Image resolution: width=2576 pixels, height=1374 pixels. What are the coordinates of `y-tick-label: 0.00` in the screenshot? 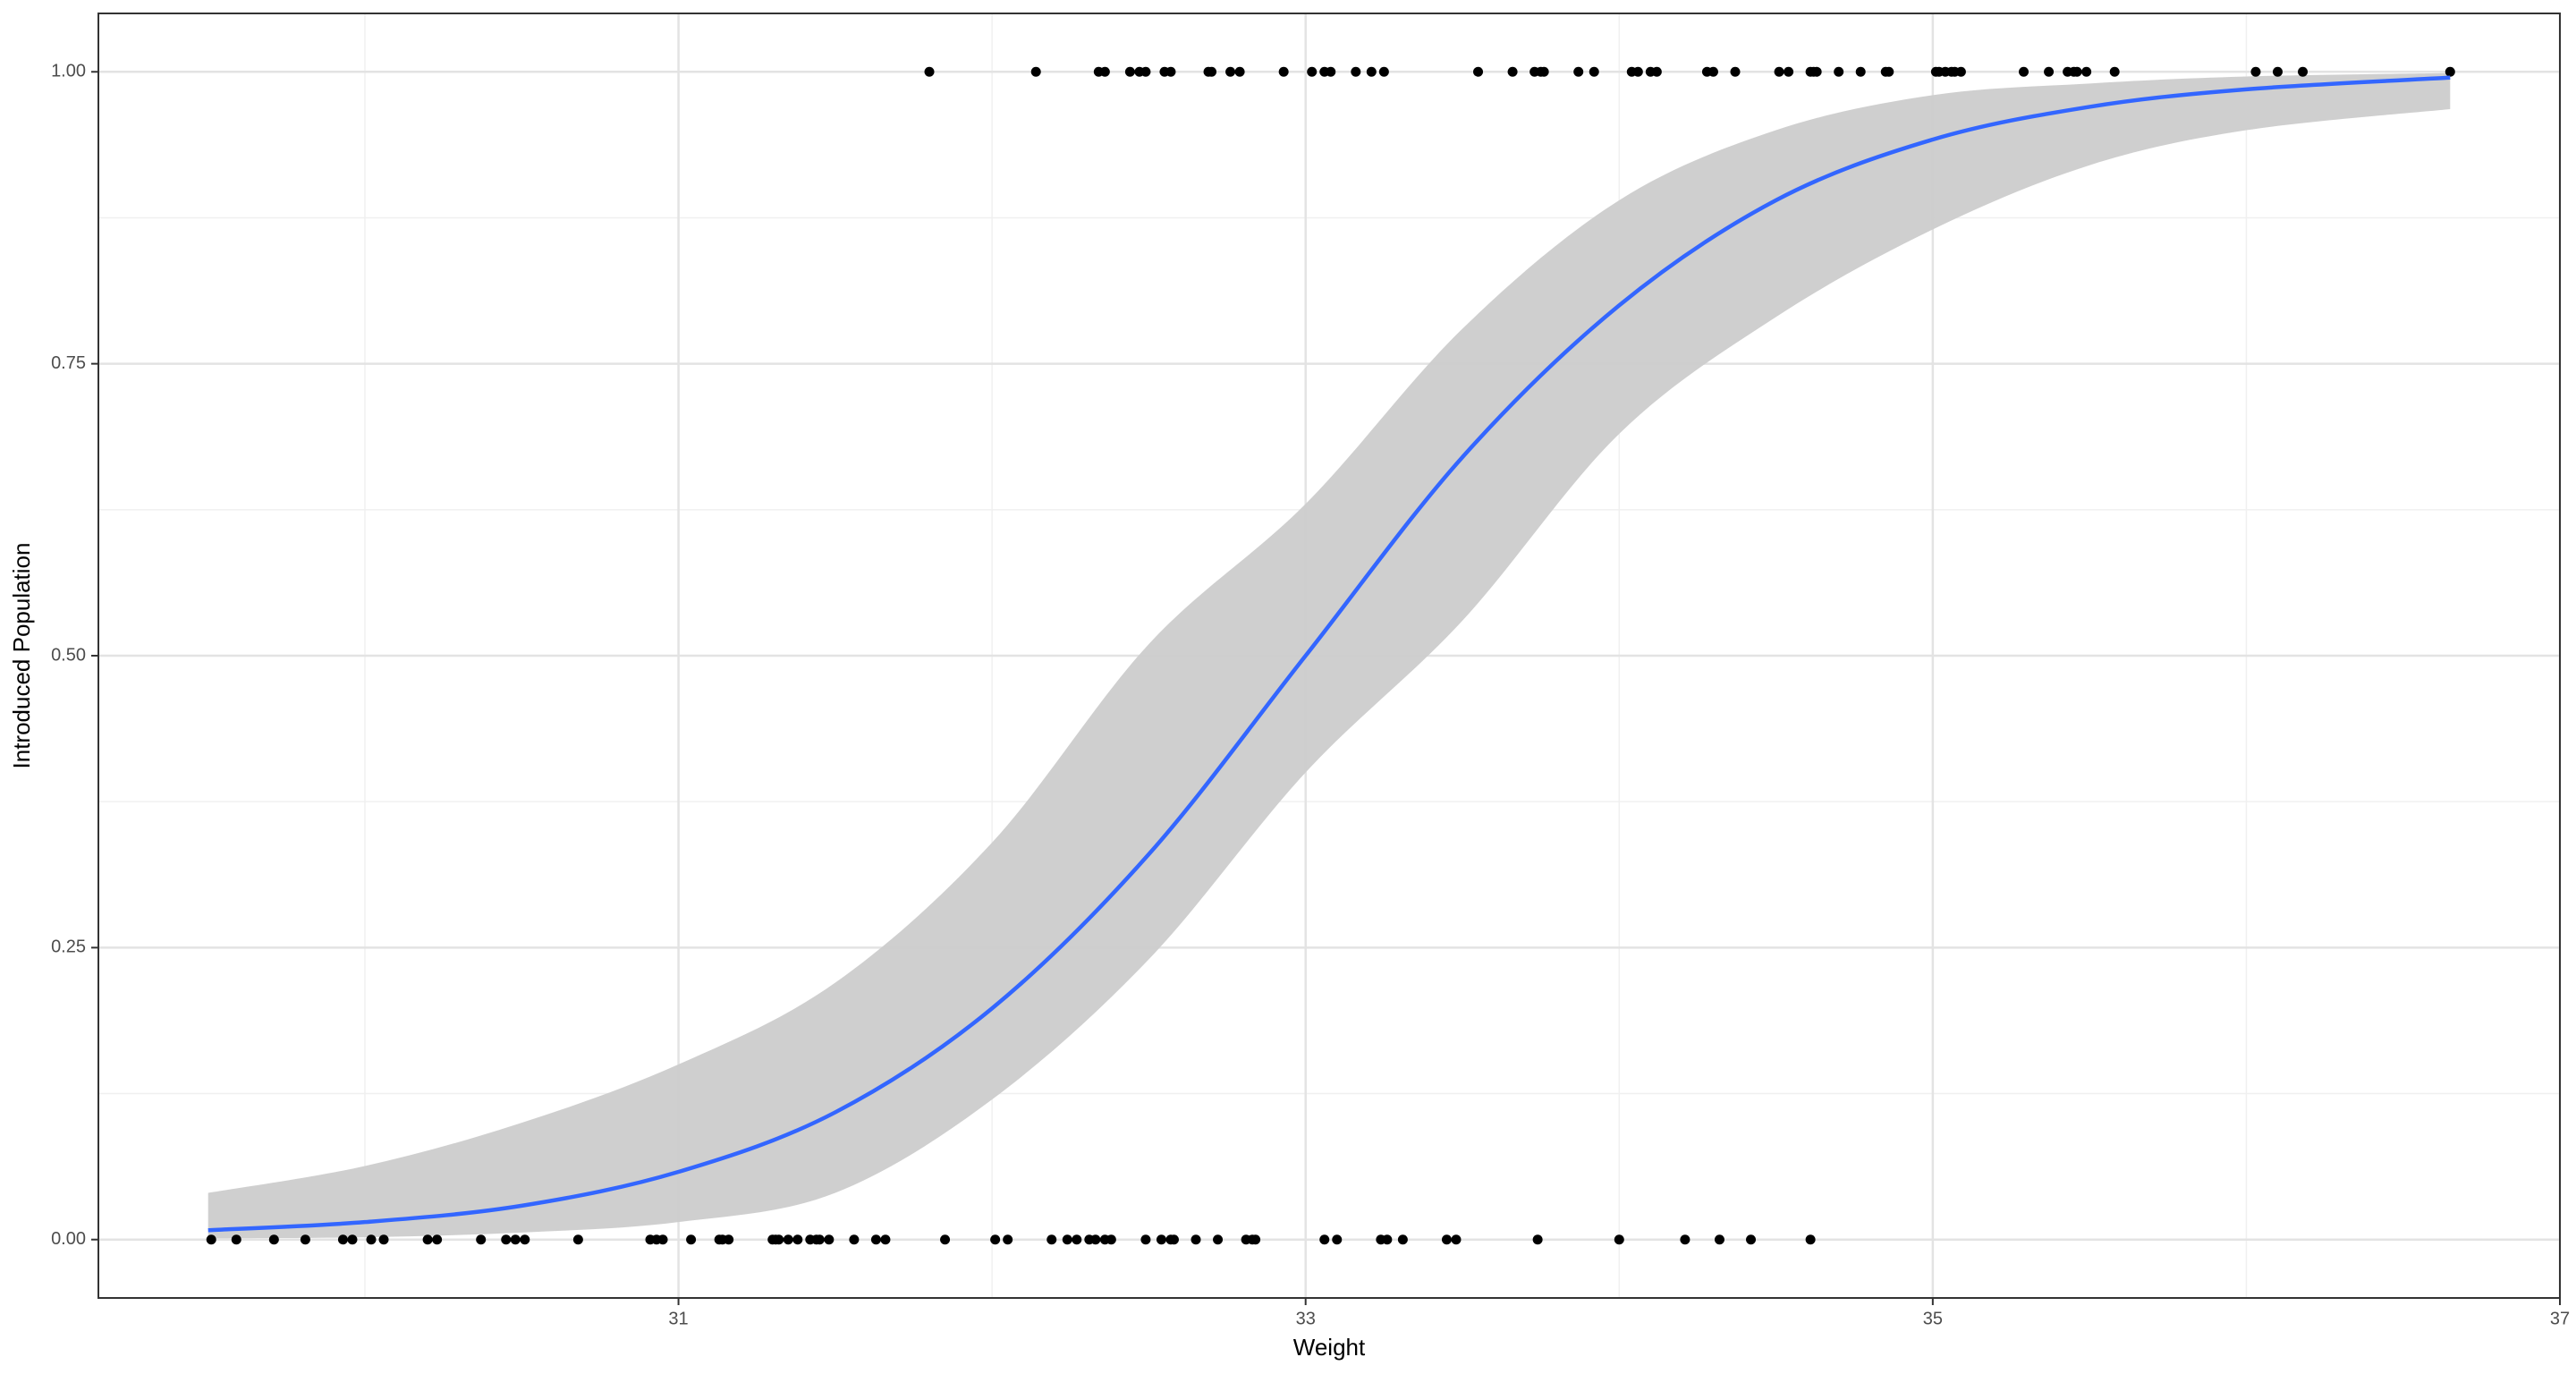 It's located at (68, 1239).